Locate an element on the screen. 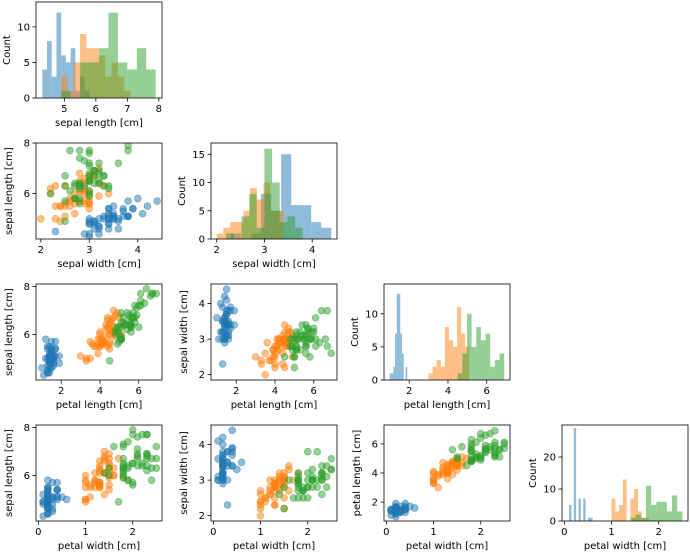  scatter-point-s2-p29 is located at coordinates (462, 447).